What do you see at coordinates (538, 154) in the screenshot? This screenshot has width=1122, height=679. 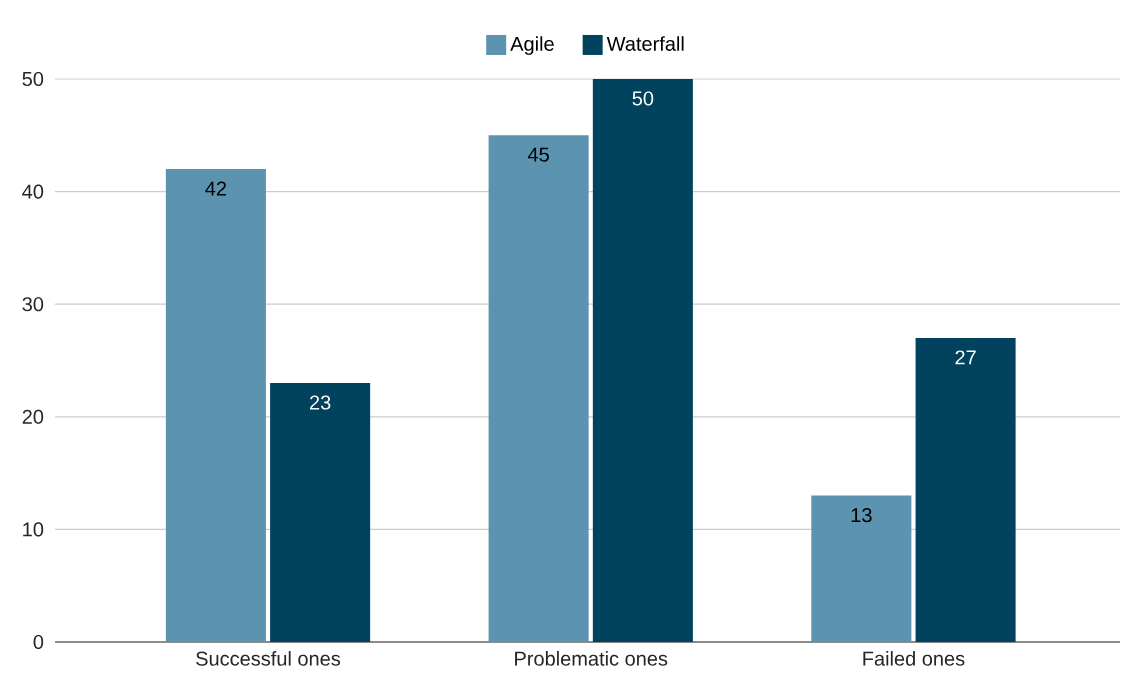 I see `data-label: 45` at bounding box center [538, 154].